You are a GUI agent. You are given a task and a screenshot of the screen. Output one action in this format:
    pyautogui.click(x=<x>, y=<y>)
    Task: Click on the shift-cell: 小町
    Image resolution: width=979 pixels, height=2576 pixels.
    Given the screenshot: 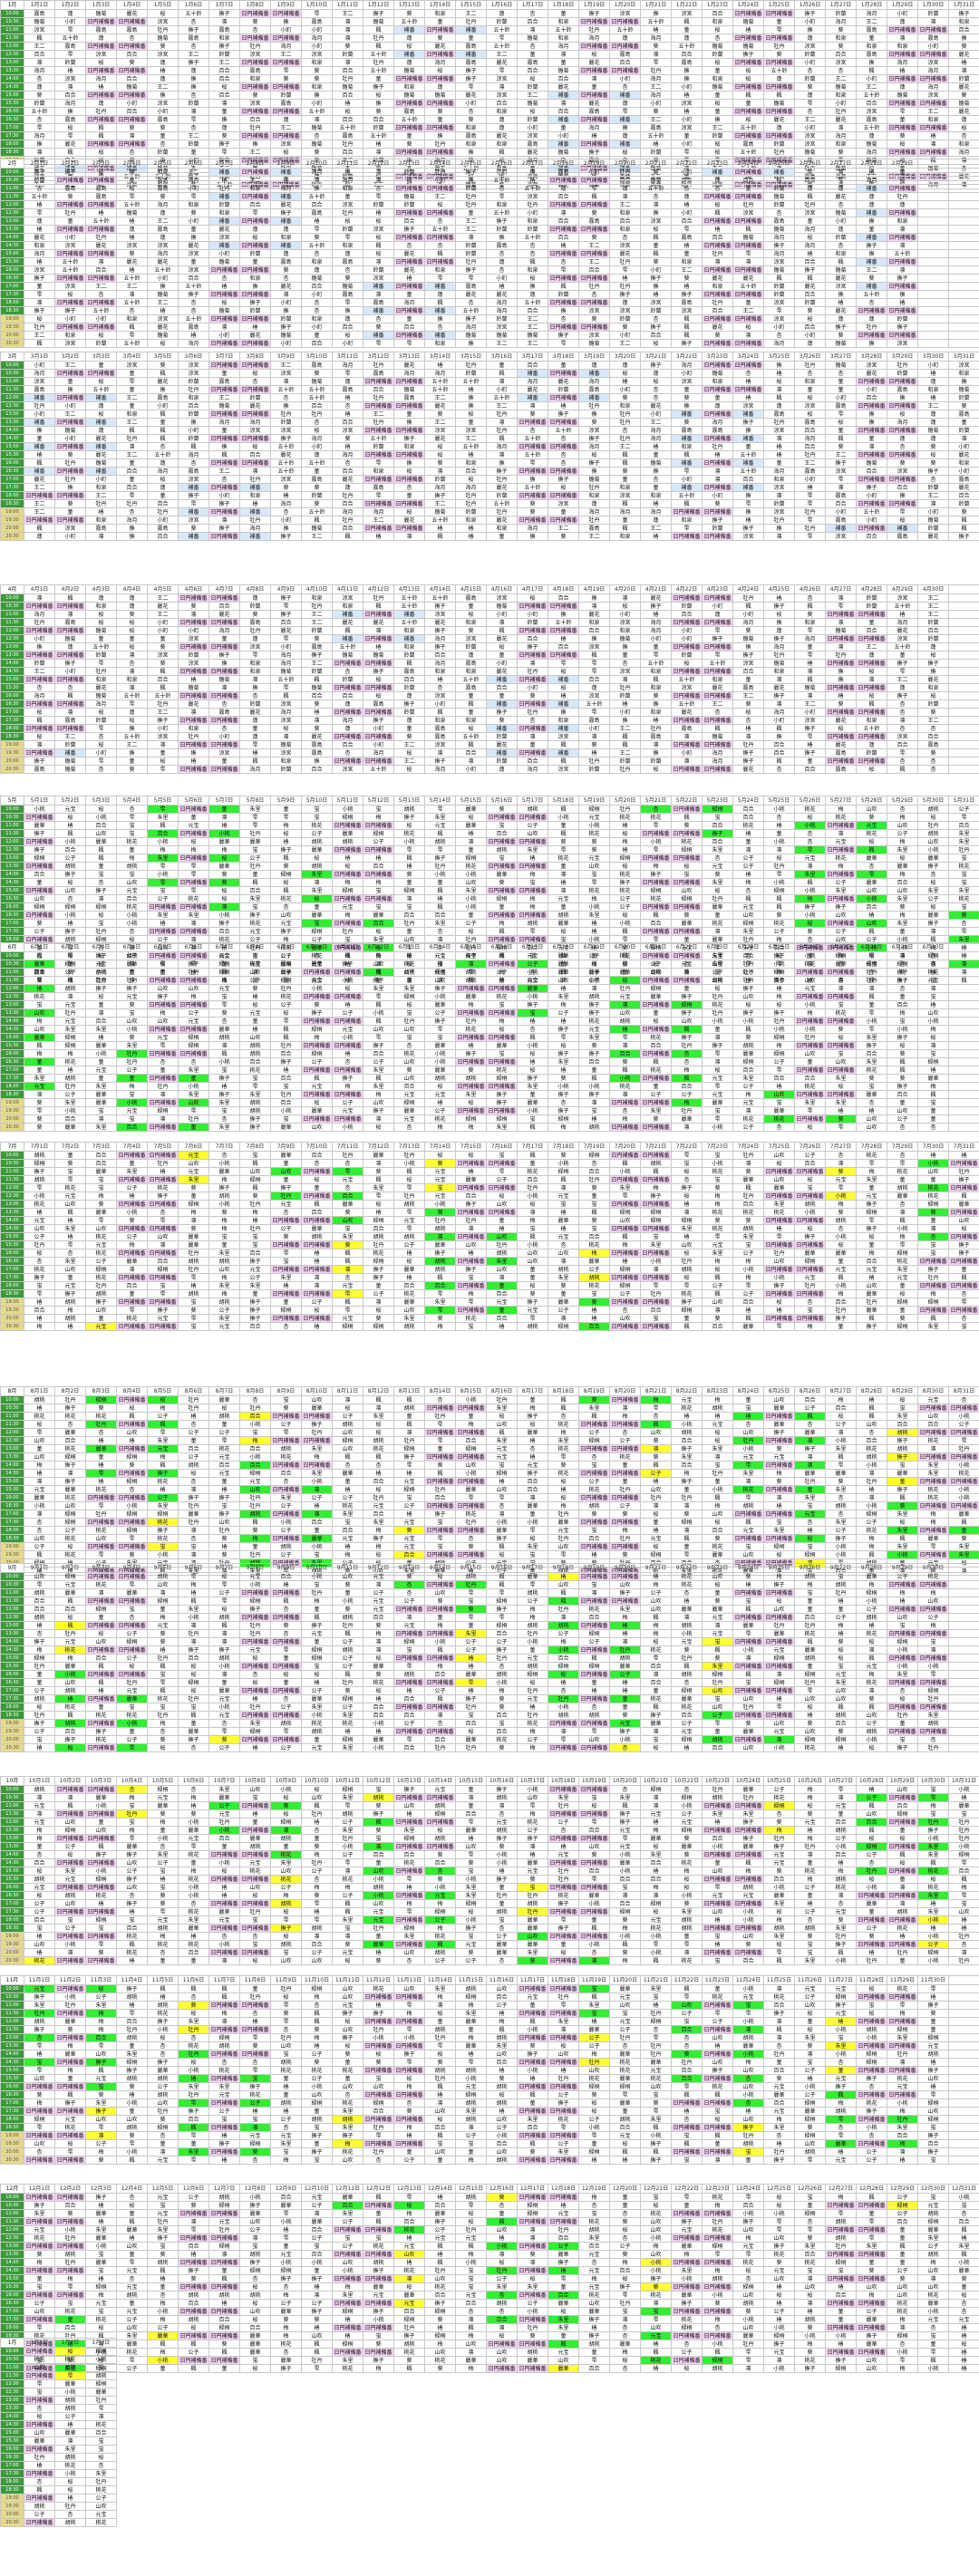 What is the action you would take?
    pyautogui.click(x=963, y=446)
    